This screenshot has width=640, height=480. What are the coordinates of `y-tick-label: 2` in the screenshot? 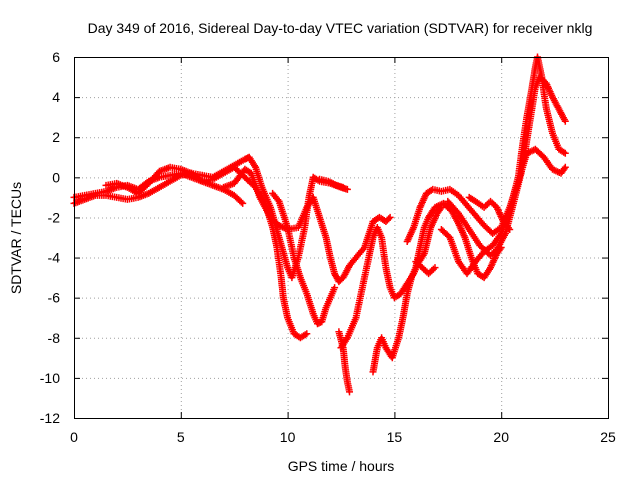 It's located at (56, 137).